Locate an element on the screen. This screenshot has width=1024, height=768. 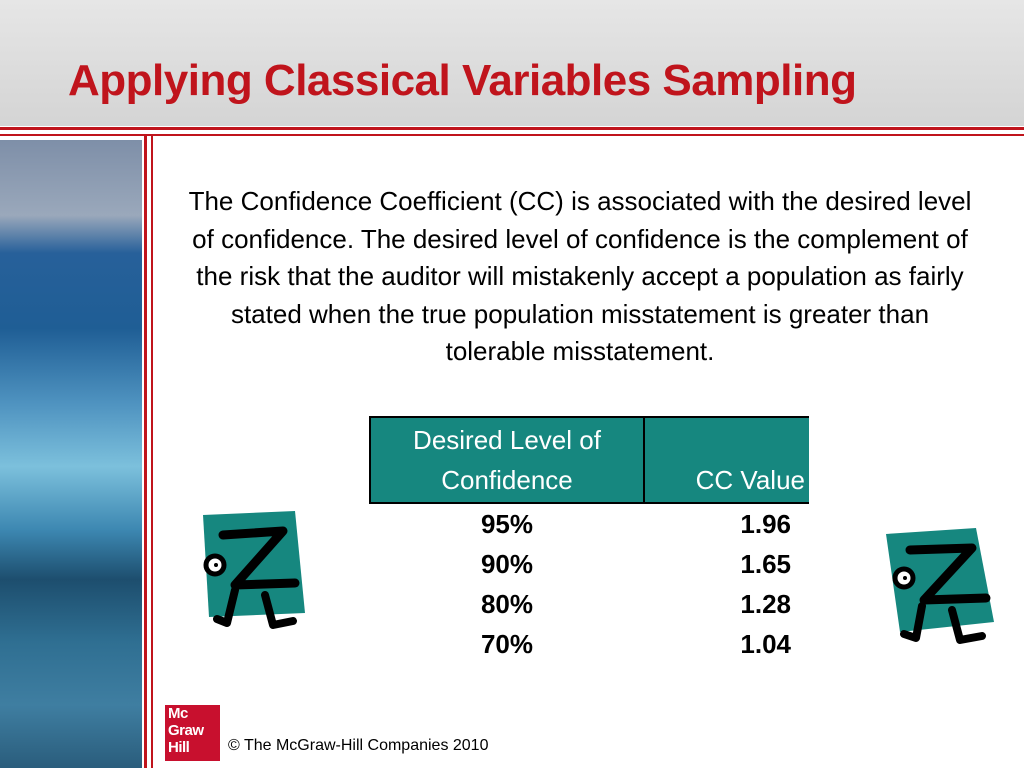
confidence-cell: 80% is located at coordinates (507, 604).